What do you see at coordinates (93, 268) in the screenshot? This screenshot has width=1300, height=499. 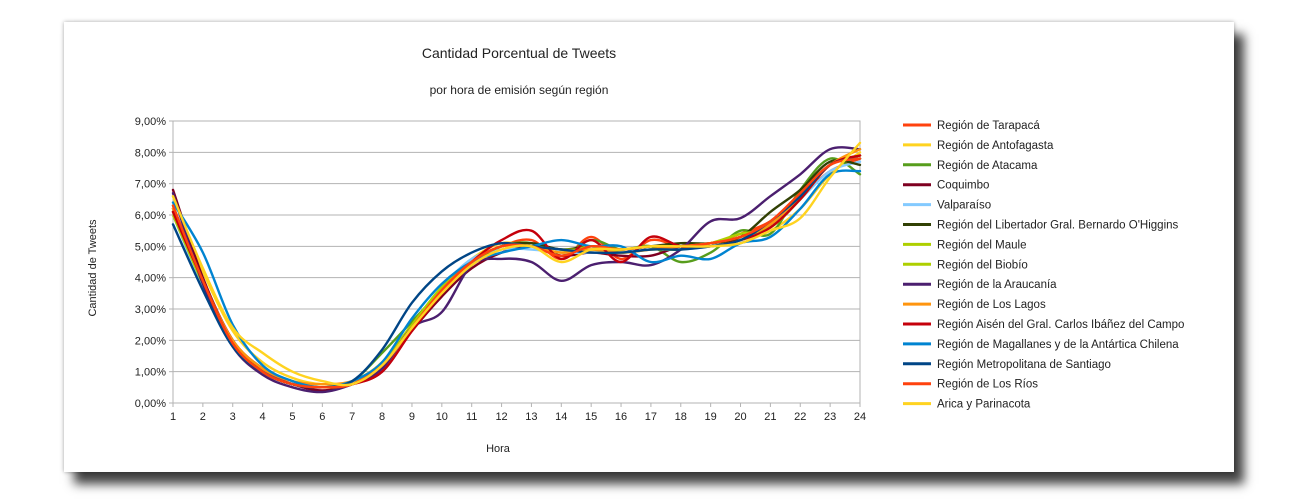 I see `y-axis-label: Cantidad de Tweets` at bounding box center [93, 268].